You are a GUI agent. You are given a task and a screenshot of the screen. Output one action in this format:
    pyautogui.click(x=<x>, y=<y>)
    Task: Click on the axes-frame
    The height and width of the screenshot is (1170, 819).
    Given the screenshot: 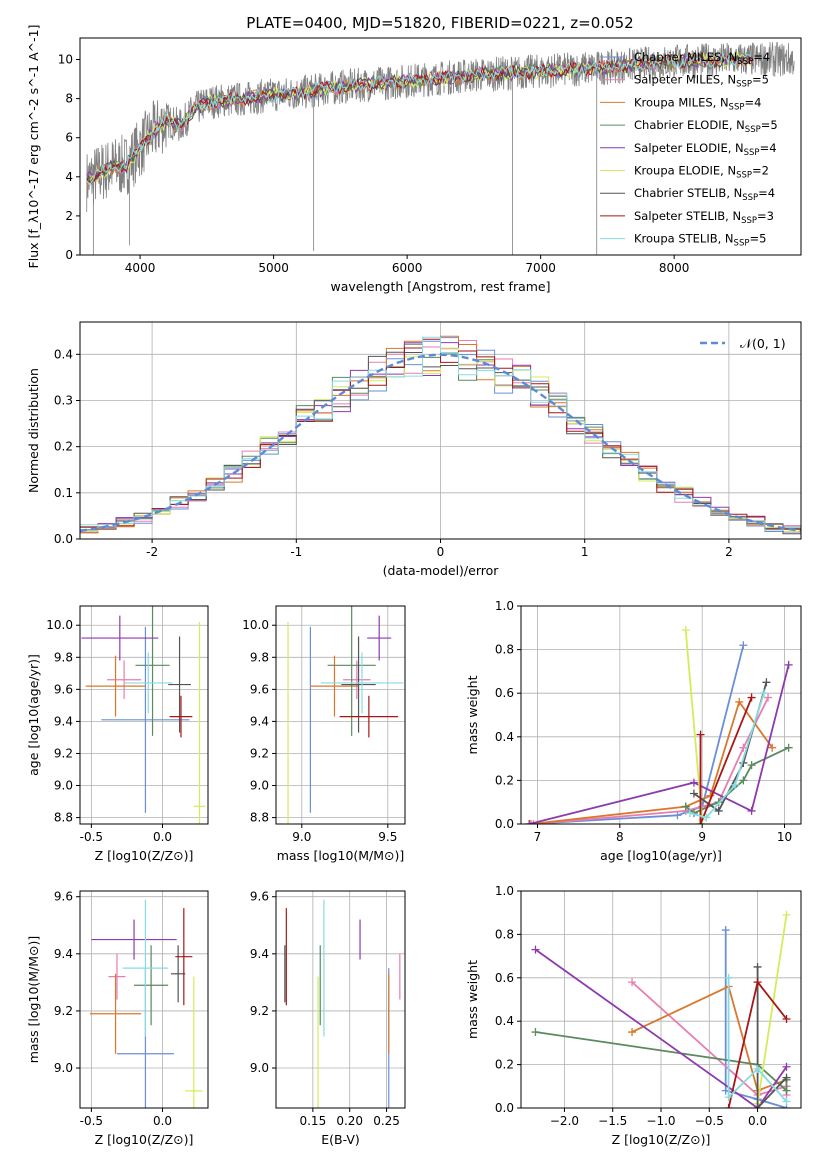 What is the action you would take?
    pyautogui.click(x=144, y=999)
    